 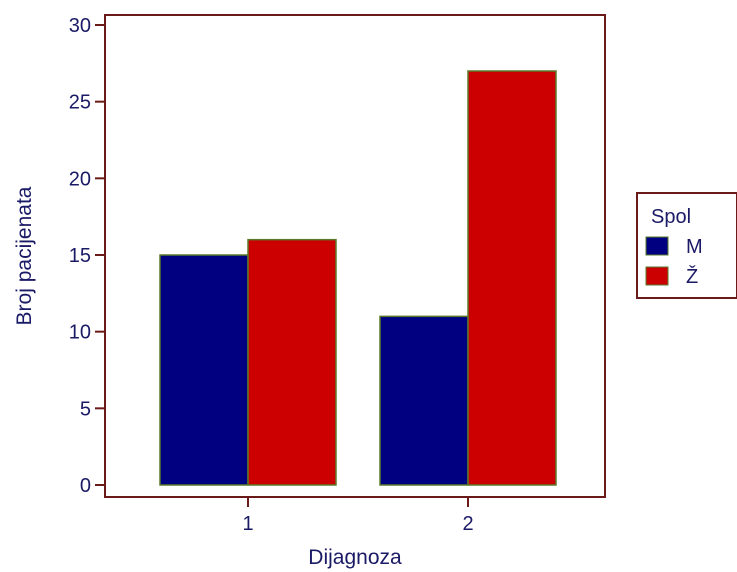 I want to click on y-tick-label: 0, so click(x=85, y=486).